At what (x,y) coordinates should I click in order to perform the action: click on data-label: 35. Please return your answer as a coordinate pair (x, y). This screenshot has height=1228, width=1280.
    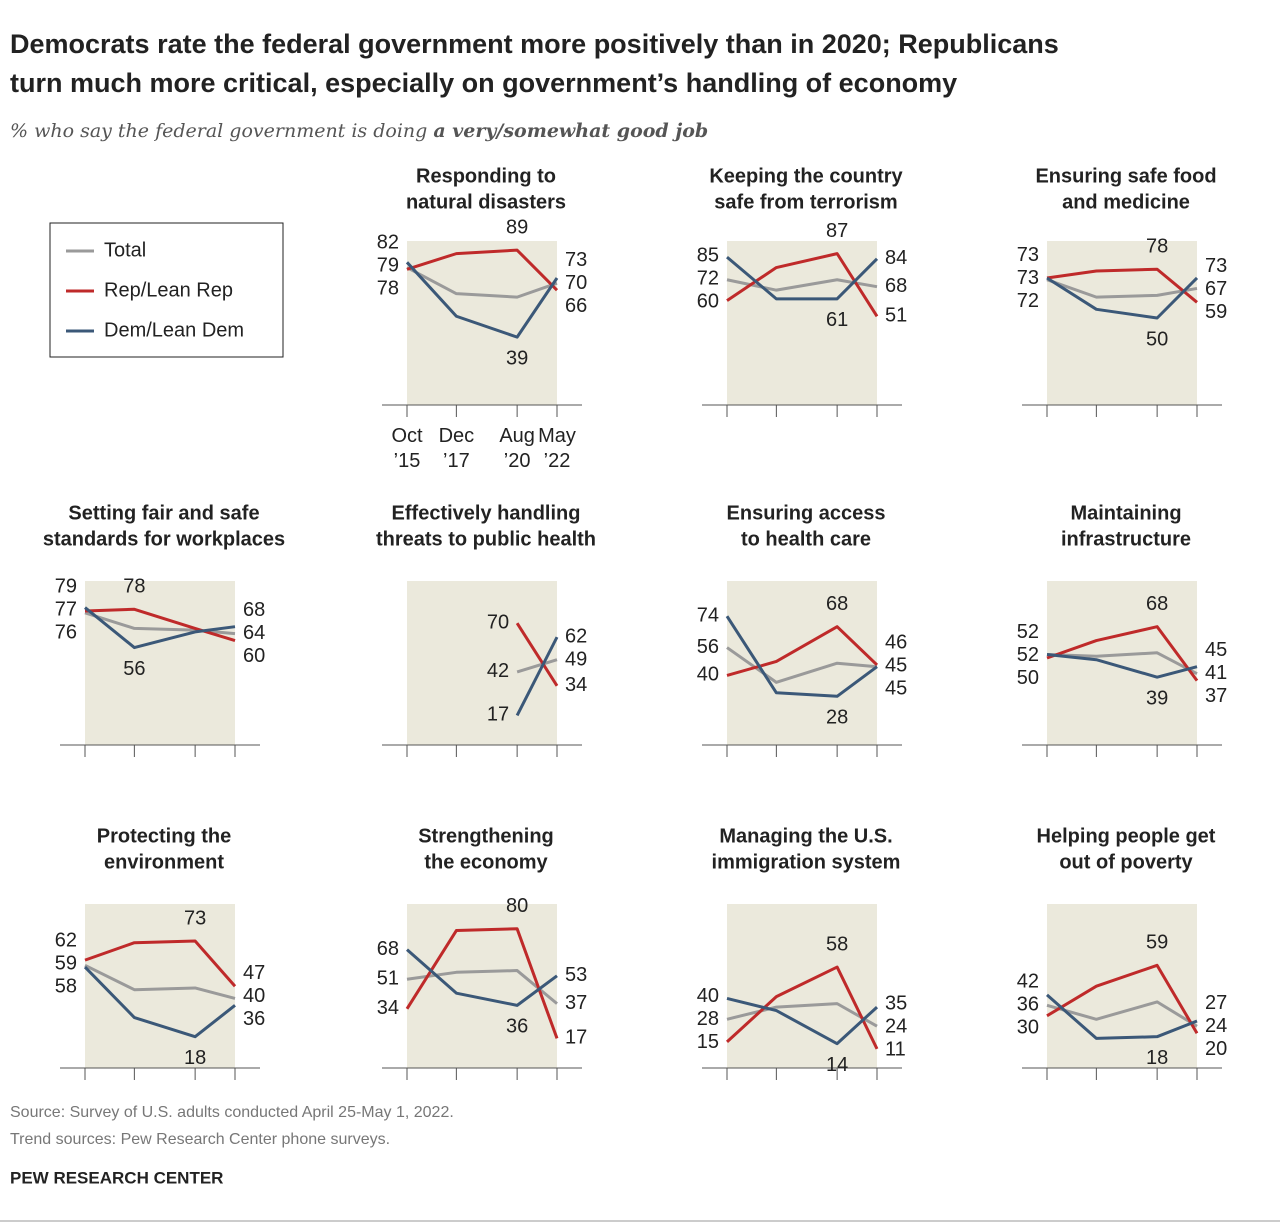
    Looking at the image, I should click on (896, 1004).